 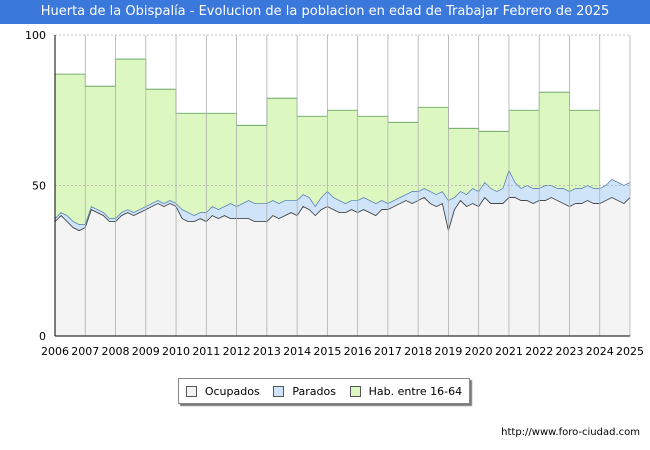 I want to click on x-tick-label: 2007, so click(x=85, y=351).